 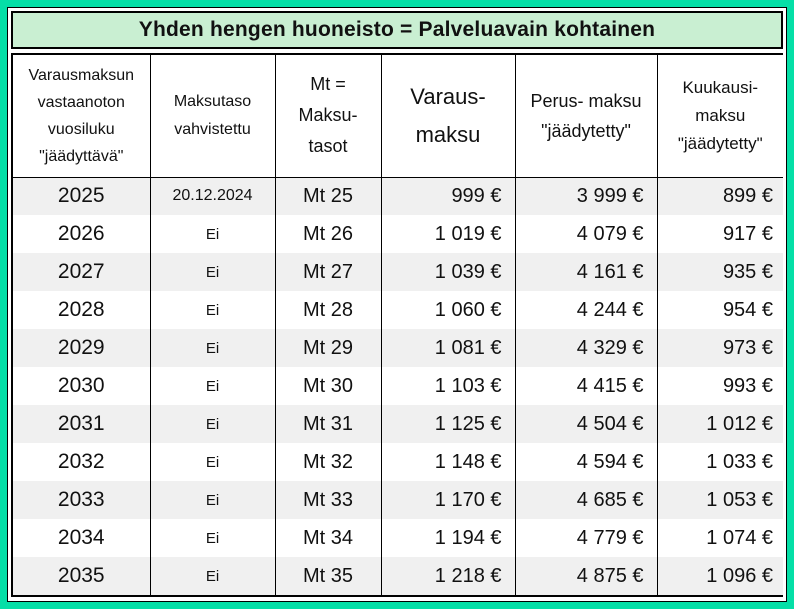 What do you see at coordinates (448, 310) in the screenshot?
I see `varausmaksu-cell: 1 060 €` at bounding box center [448, 310].